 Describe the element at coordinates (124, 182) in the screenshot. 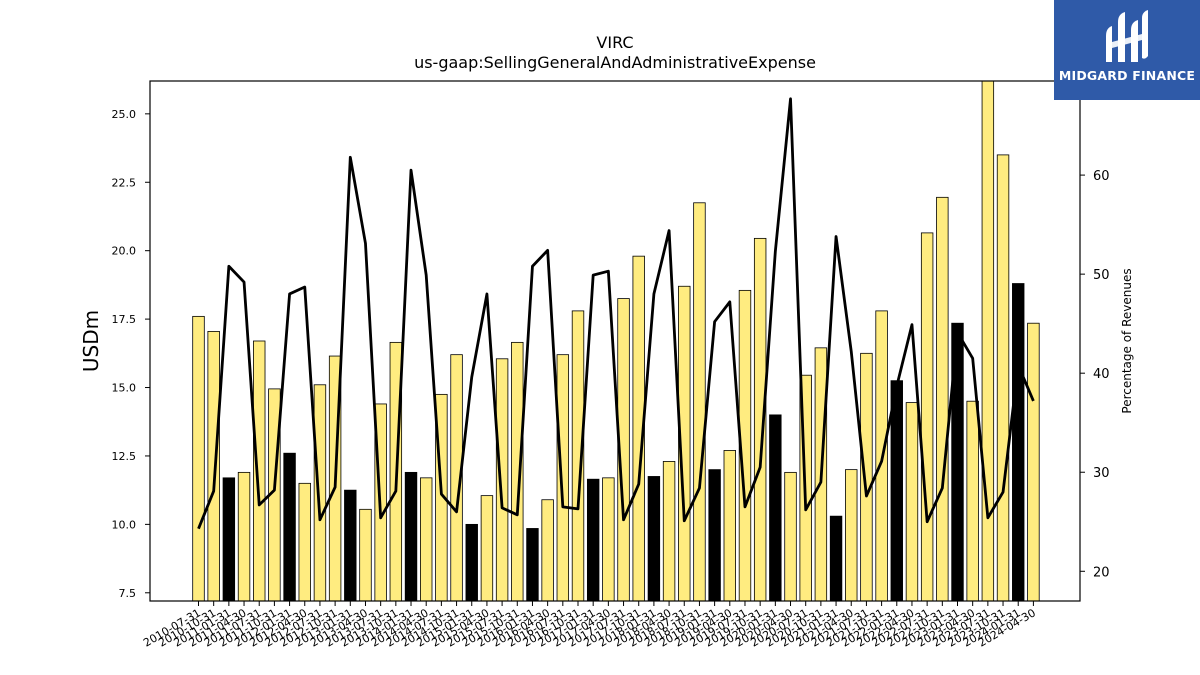

I see `y-tick-label: 22.5` at that location.